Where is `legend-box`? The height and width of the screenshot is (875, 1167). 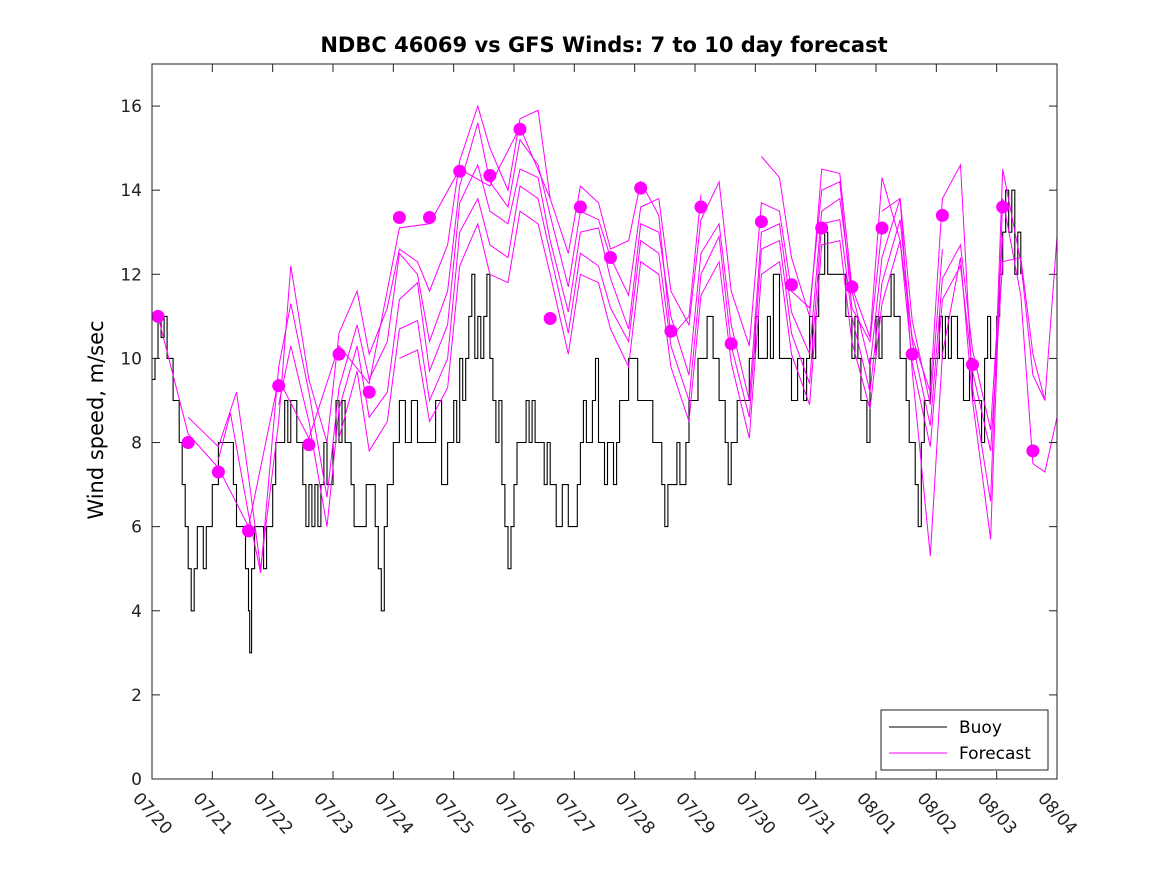 legend-box is located at coordinates (964, 740).